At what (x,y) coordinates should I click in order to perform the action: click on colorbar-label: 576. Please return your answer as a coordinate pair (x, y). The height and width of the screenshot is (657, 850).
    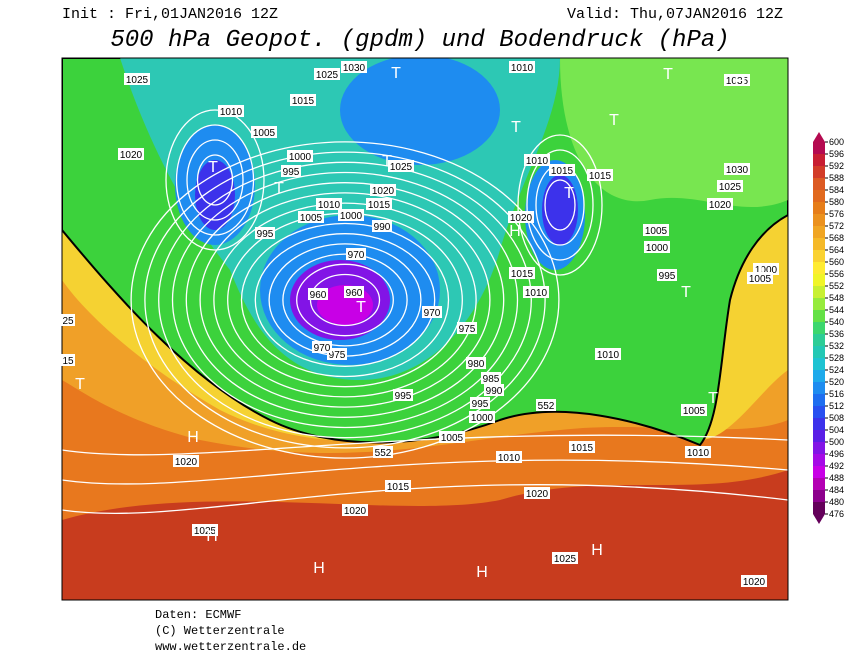
    Looking at the image, I should click on (836, 214).